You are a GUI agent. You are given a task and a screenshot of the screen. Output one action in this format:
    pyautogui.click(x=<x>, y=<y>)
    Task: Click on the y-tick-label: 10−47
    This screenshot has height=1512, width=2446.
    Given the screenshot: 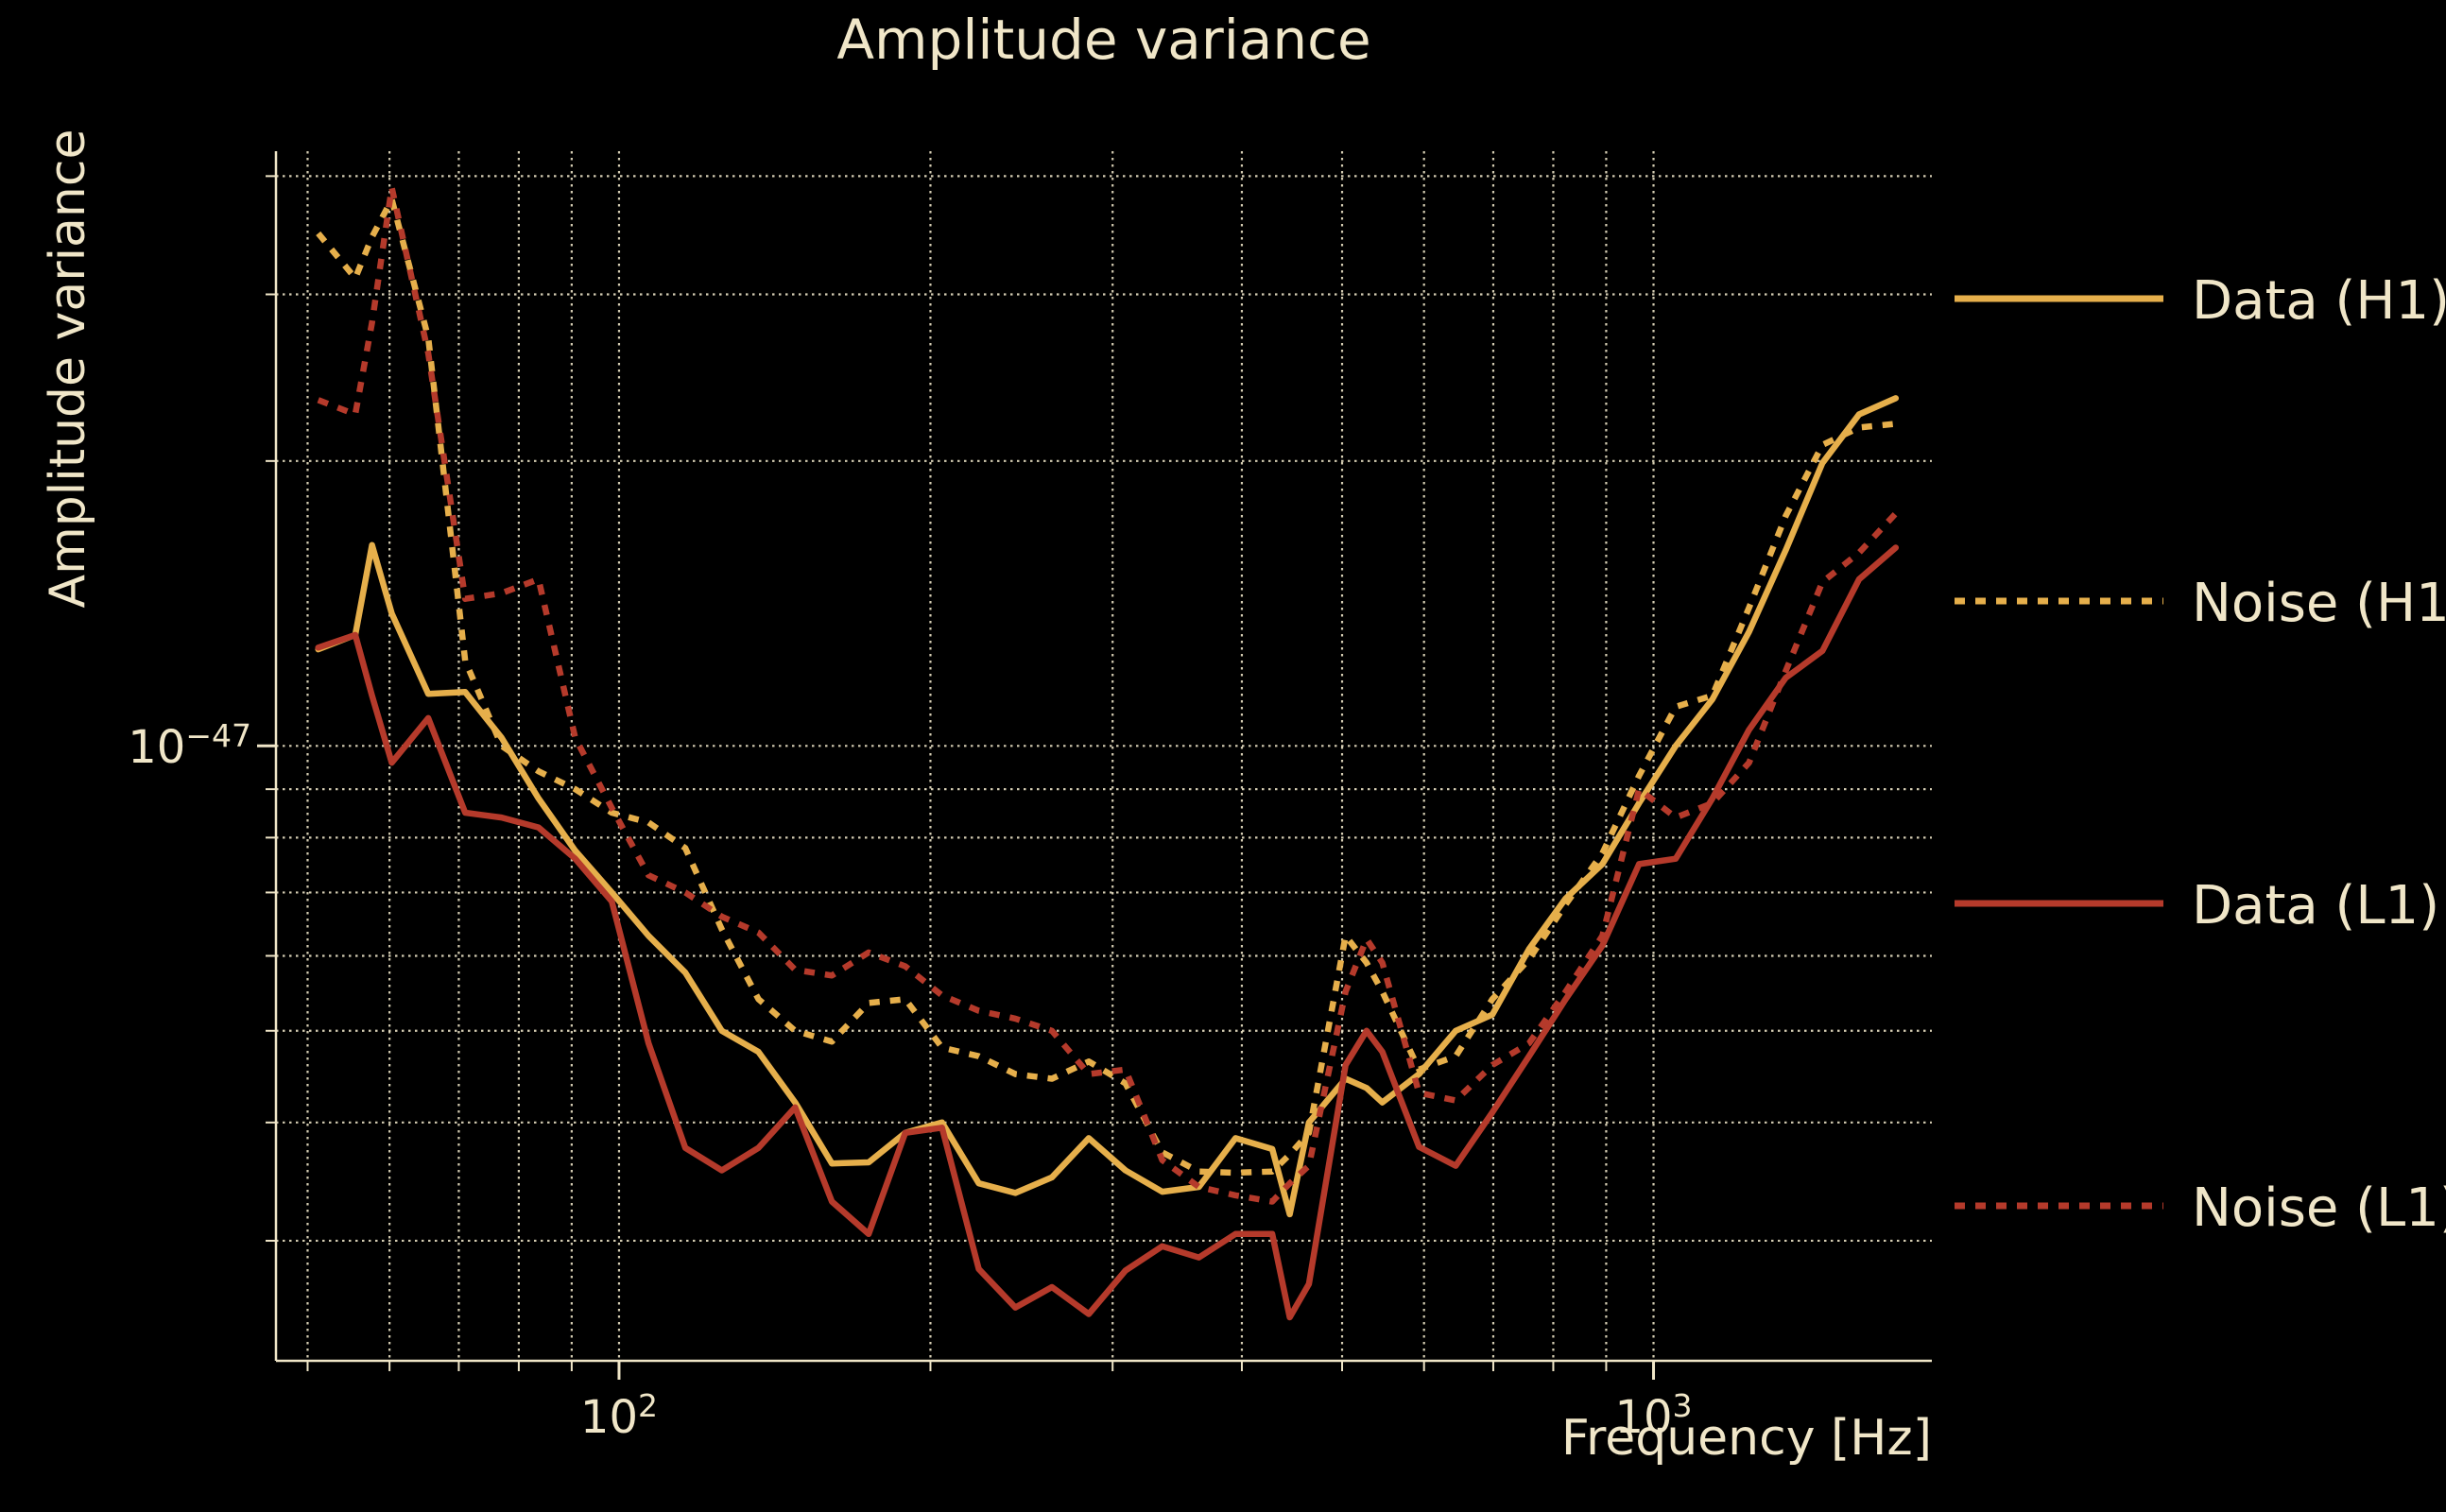 What is the action you would take?
    pyautogui.click(x=189, y=746)
    